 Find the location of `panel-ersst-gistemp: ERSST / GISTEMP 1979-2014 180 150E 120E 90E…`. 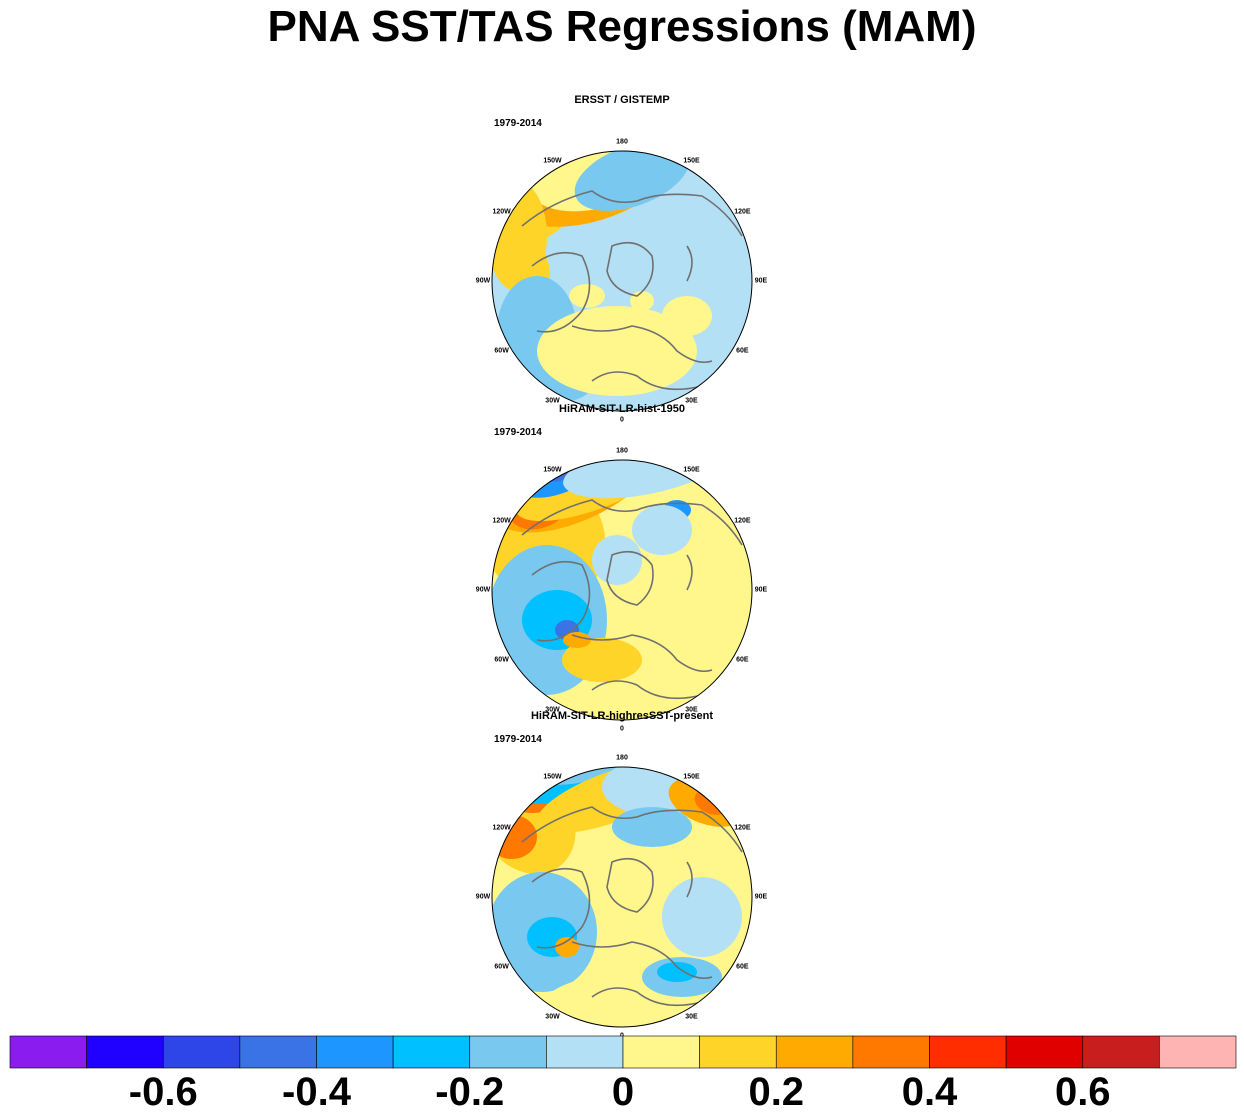

panel-ersst-gistemp: ERSST / GISTEMP 1979-2014 180 150E 120E 90E… is located at coordinates (622, 259).